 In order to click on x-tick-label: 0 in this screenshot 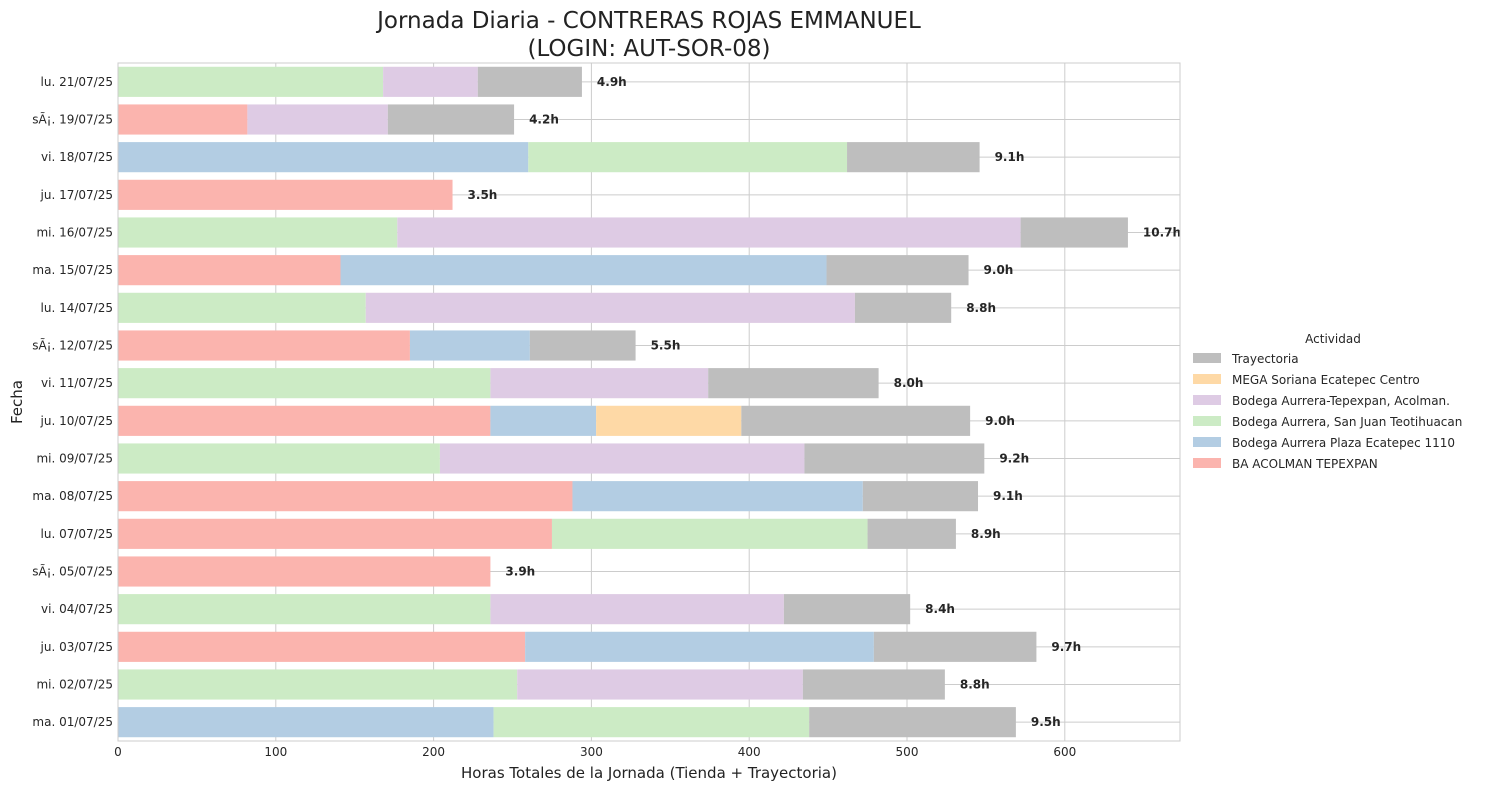, I will do `click(118, 752)`.